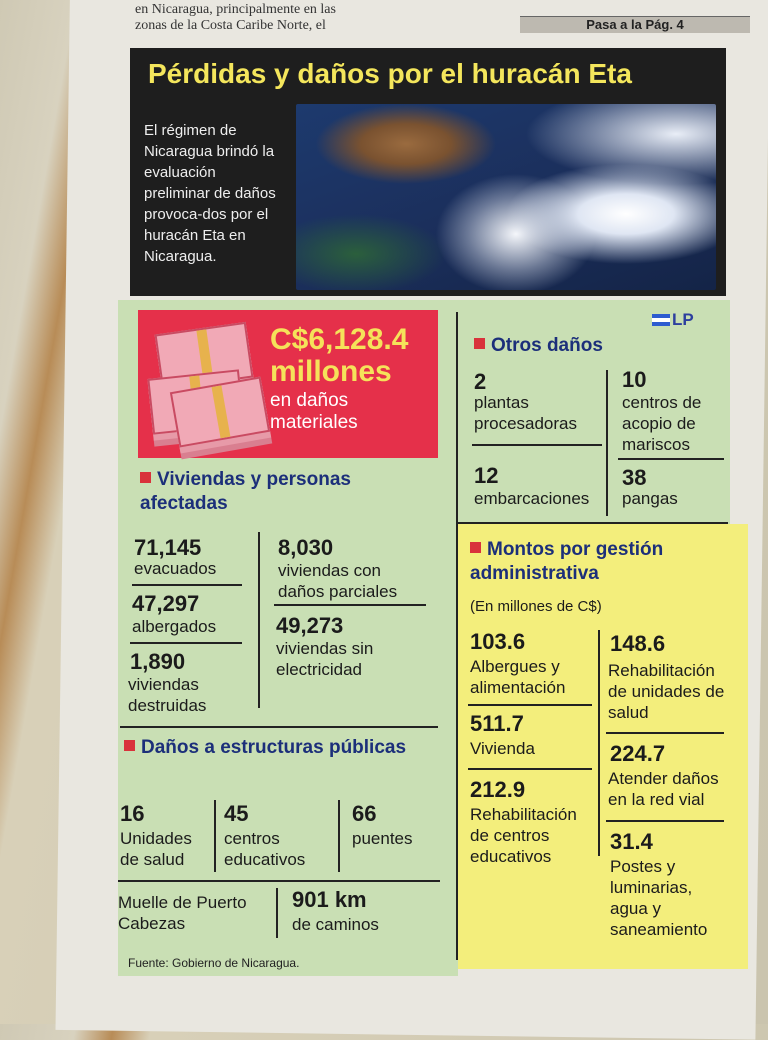 The width and height of the screenshot is (768, 1040). I want to click on centros-educativos-value: 45, so click(236, 813).